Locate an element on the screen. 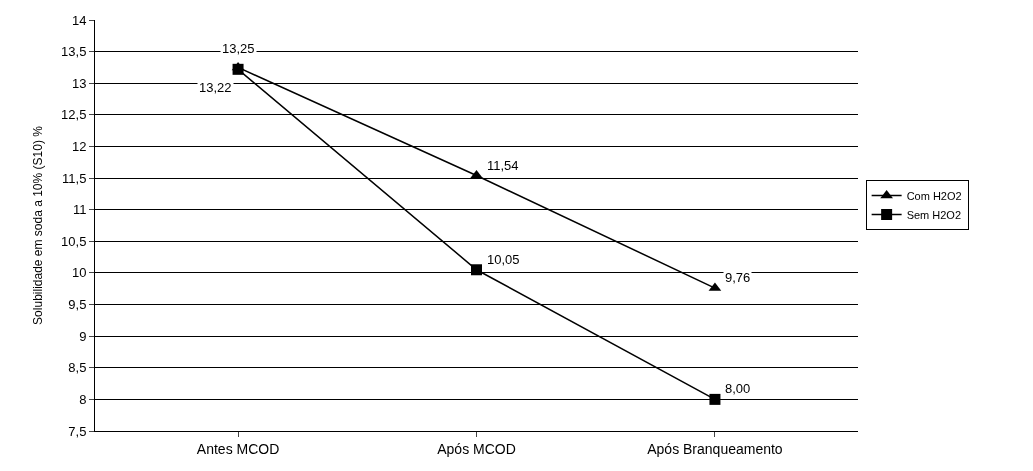  data-label: 8,00 is located at coordinates (738, 388).